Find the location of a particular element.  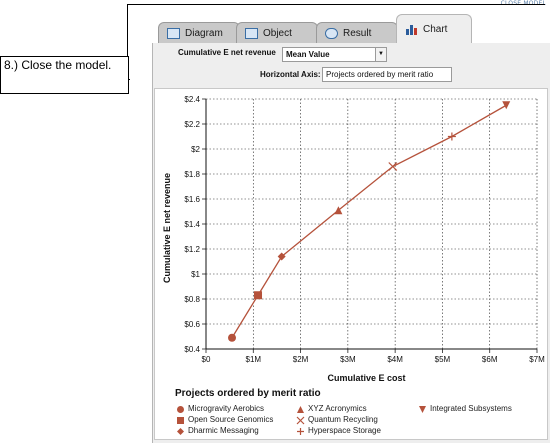

legend-label: XYZ Acronymics is located at coordinates (337, 408).